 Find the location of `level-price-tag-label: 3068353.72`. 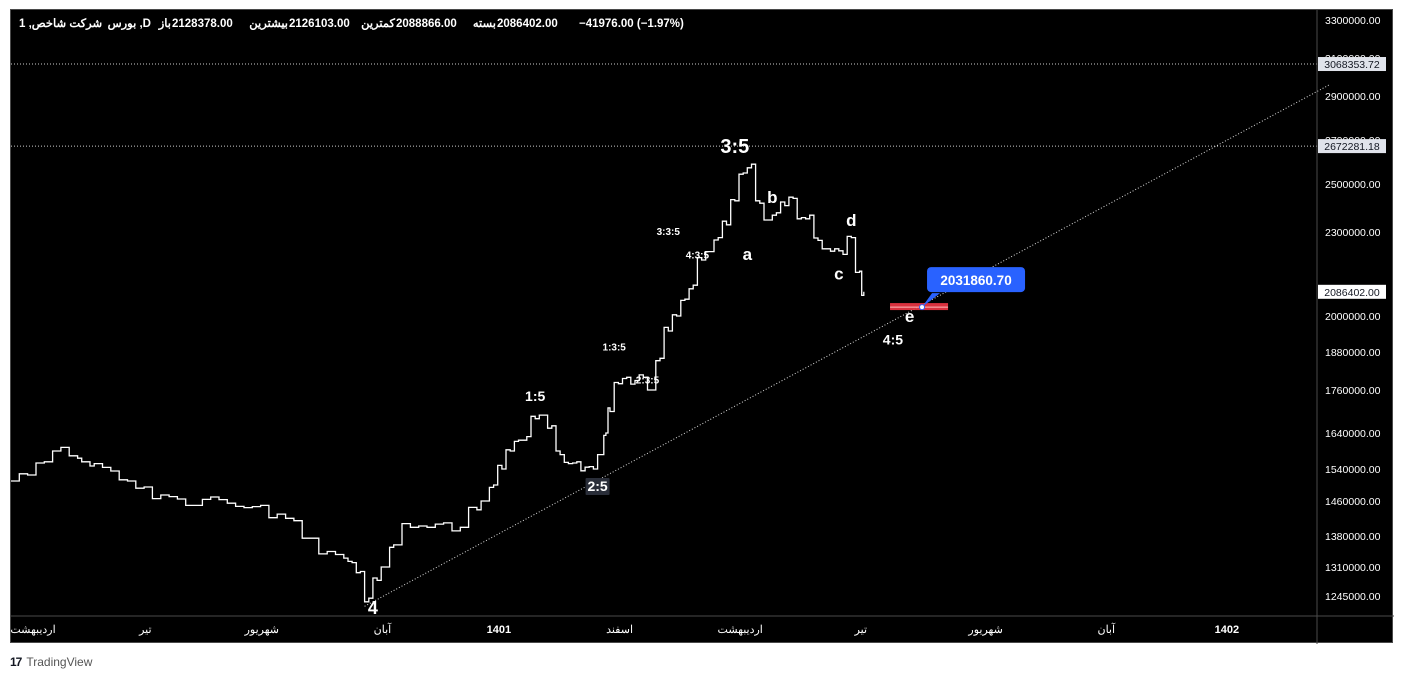

level-price-tag-label: 3068353.72 is located at coordinates (1352, 65).